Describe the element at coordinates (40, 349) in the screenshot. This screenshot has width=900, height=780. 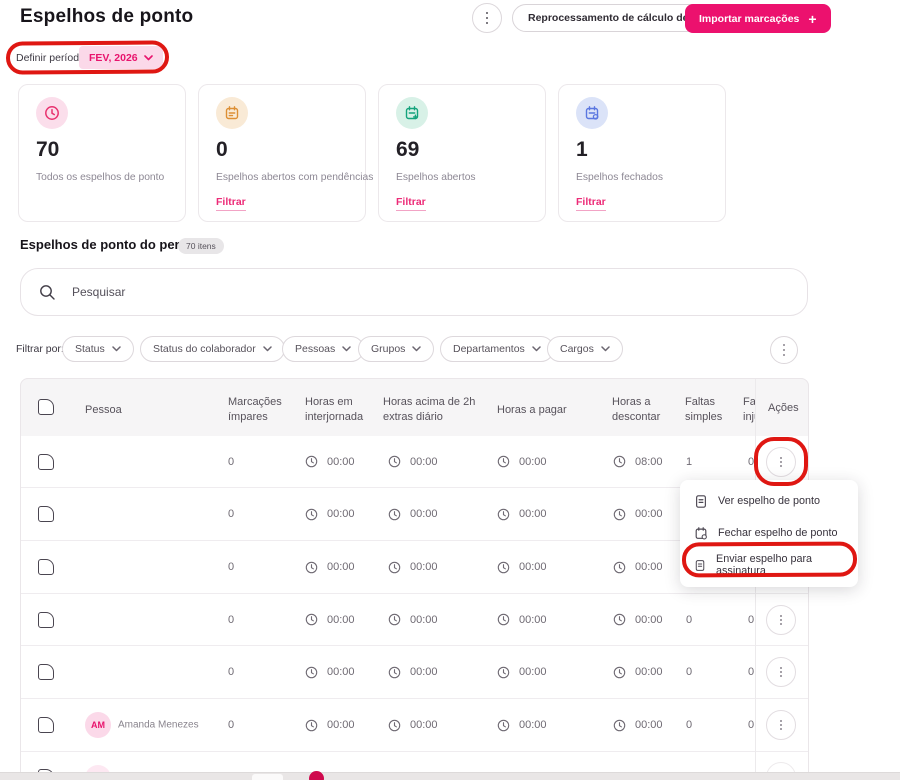
I see `filter-by-label: Filtrar por:` at that location.